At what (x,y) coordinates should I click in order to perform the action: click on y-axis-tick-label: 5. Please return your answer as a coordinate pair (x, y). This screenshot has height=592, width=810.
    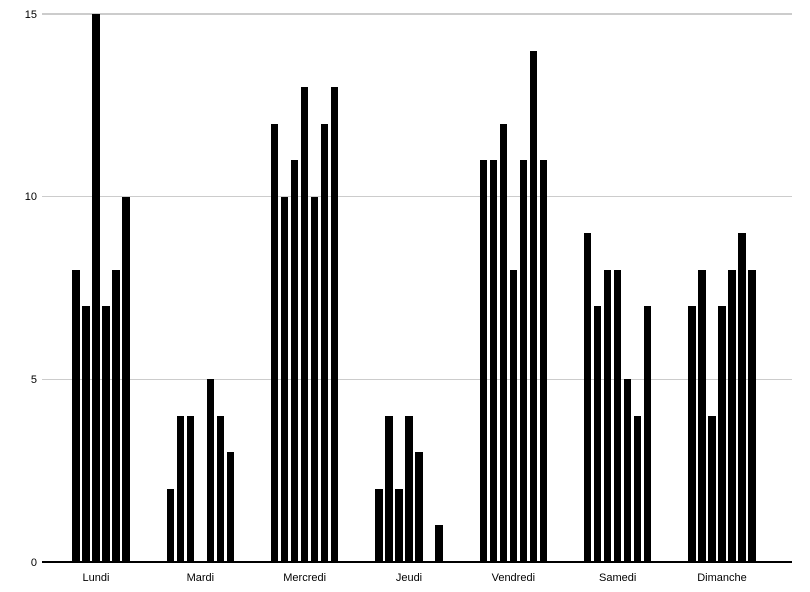
    Looking at the image, I should click on (33, 379).